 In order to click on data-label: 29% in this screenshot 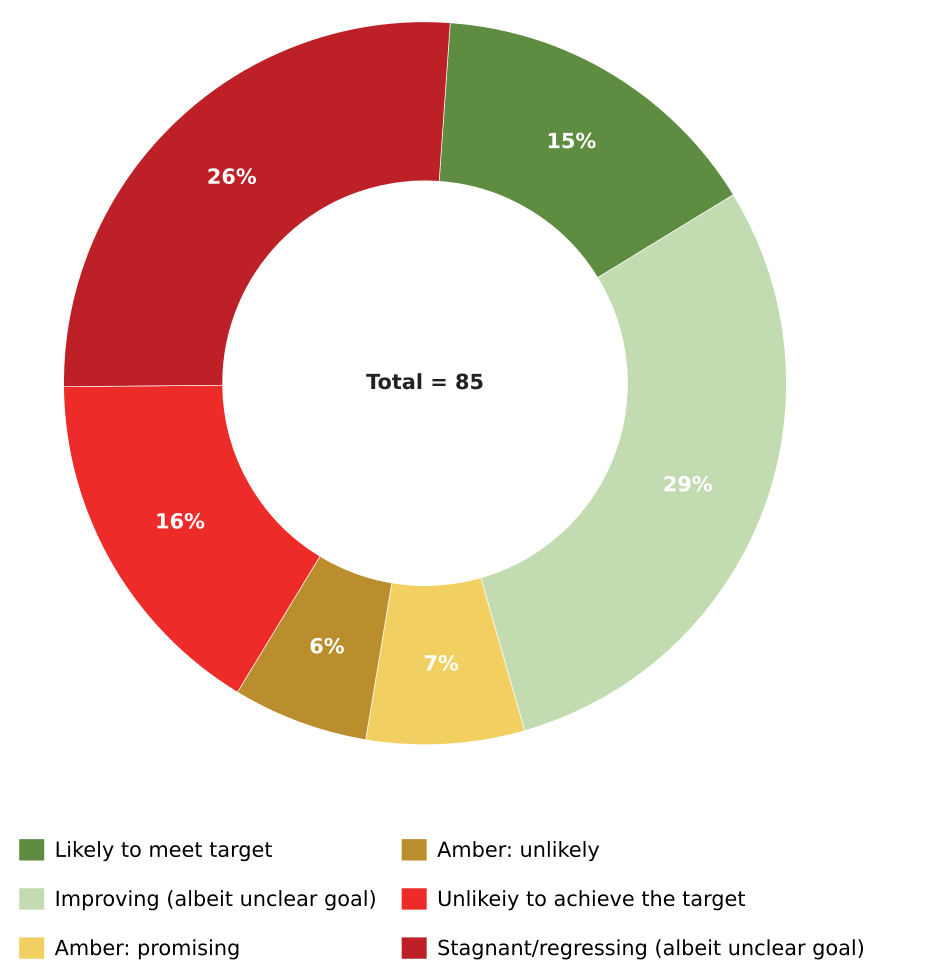, I will do `click(688, 484)`.